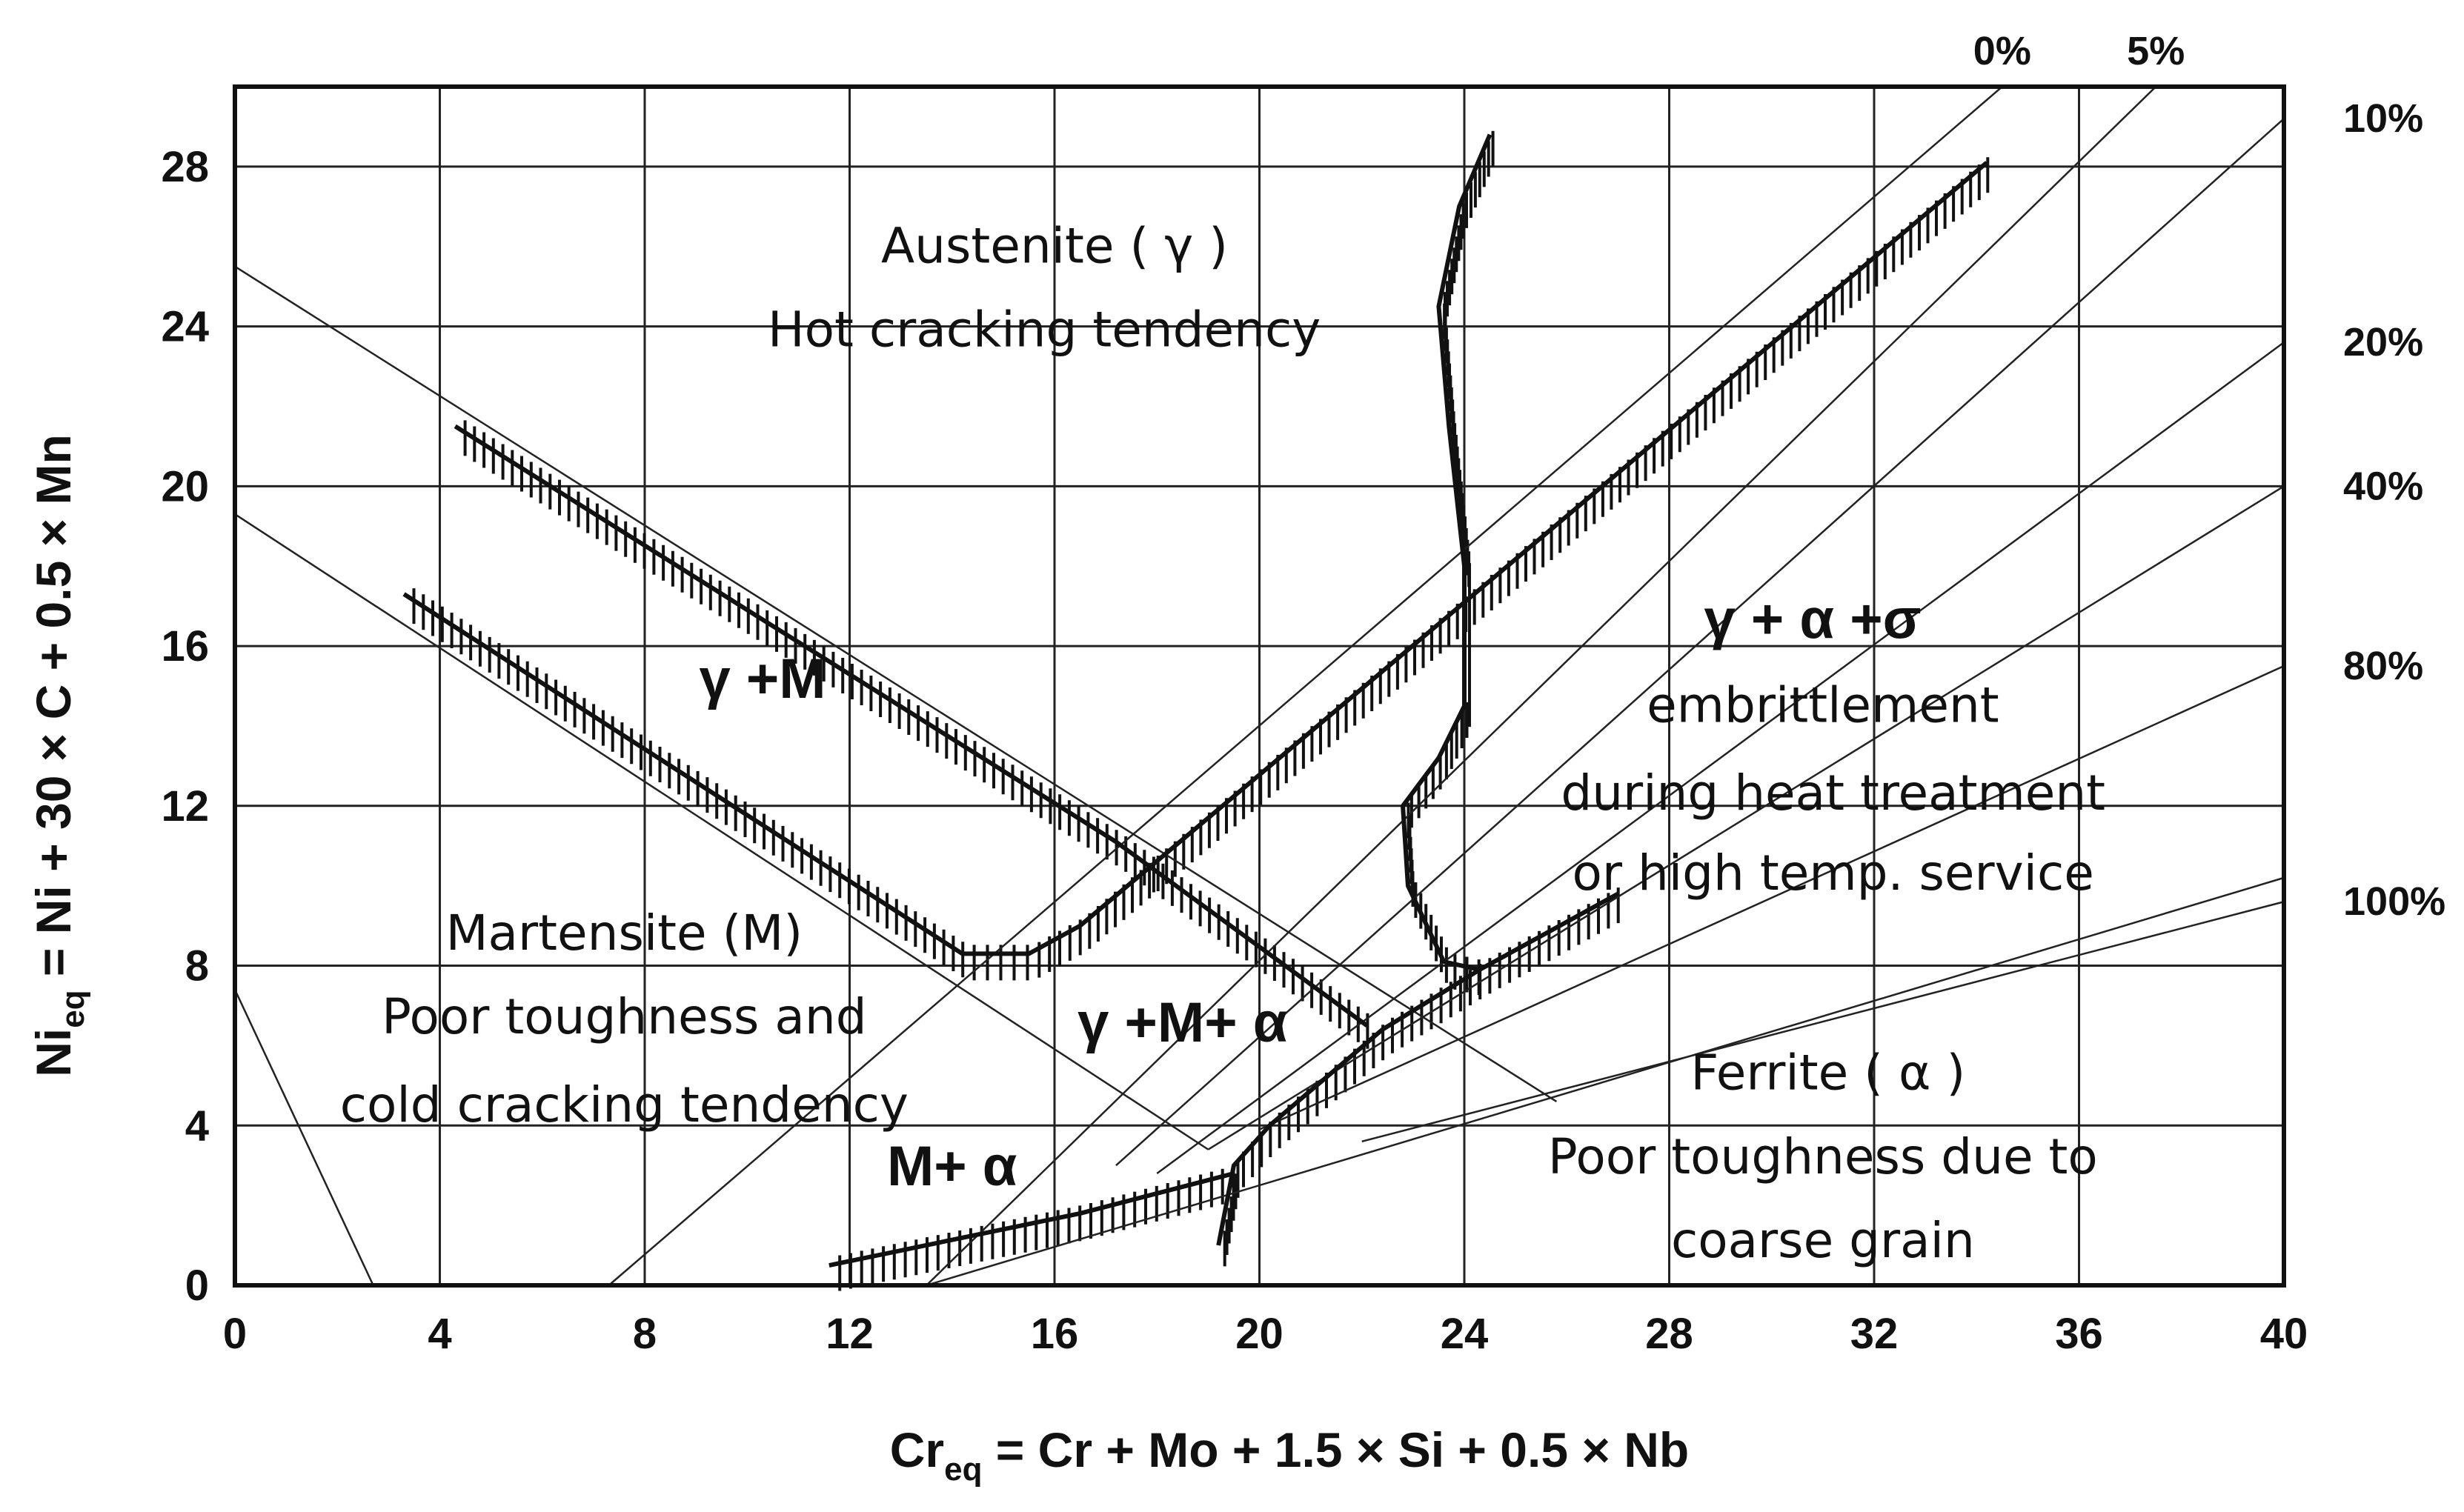 This screenshot has height=1512, width=2464. Describe the element at coordinates (1823, 1156) in the screenshot. I see `region-label: Poor toughness due to` at that location.